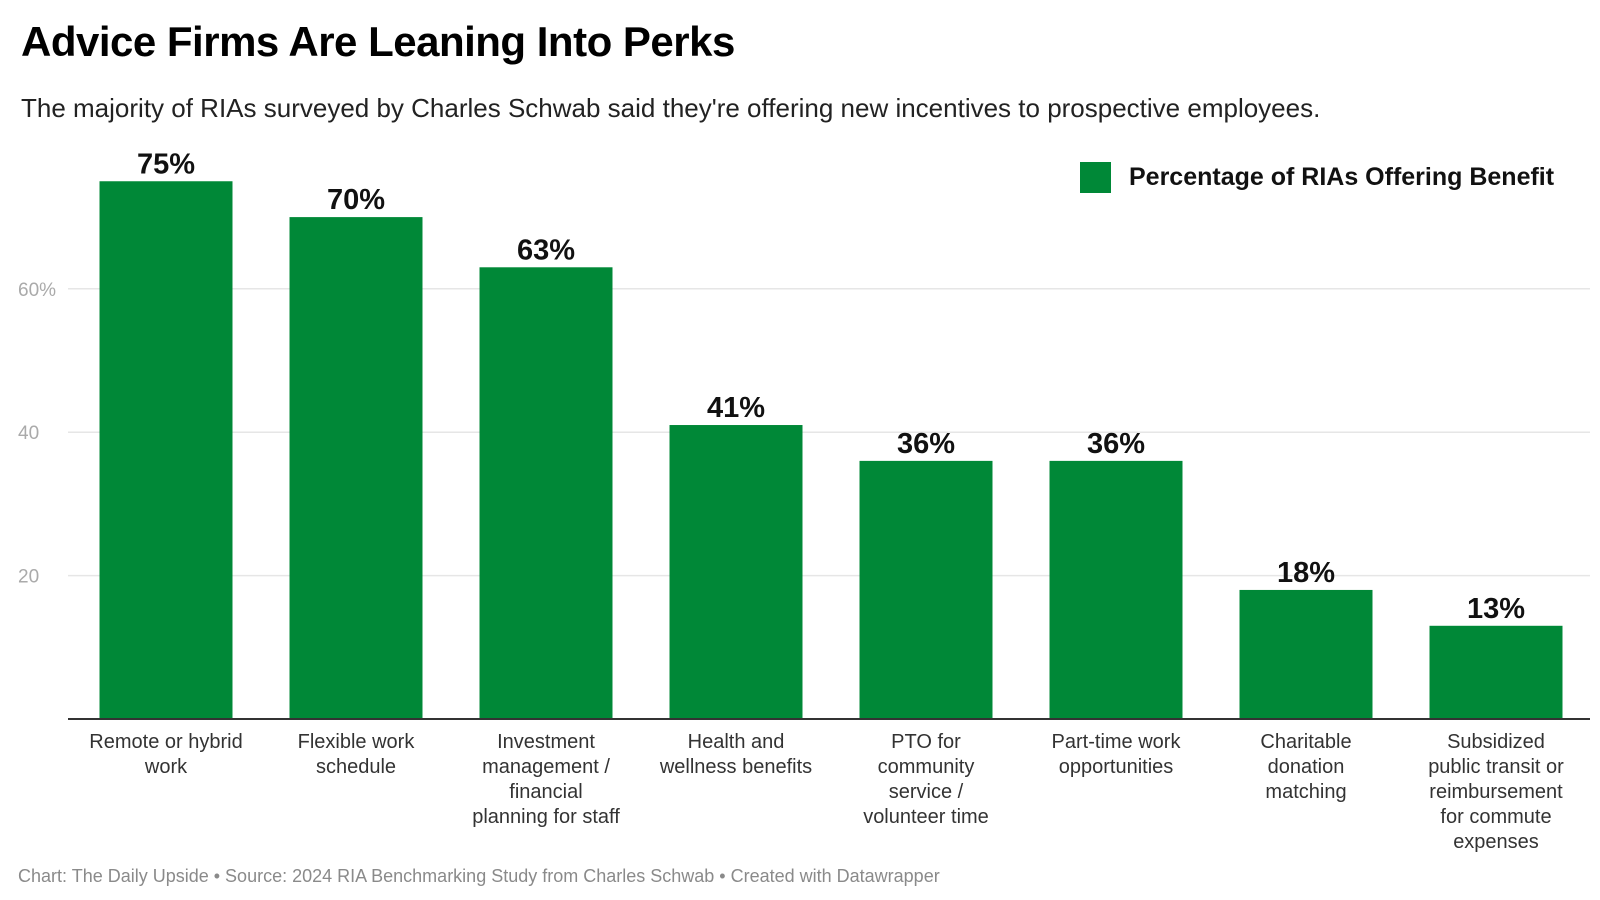 The width and height of the screenshot is (1600, 900). Describe the element at coordinates (926, 817) in the screenshot. I see `x-tick-label: volunteer time` at that location.